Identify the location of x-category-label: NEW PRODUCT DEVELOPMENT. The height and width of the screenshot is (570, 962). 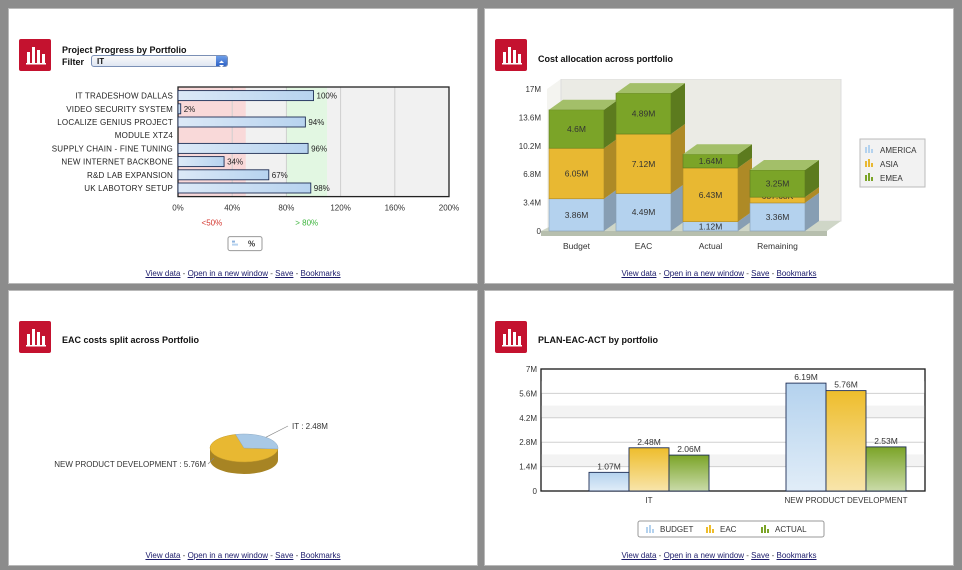
(846, 500).